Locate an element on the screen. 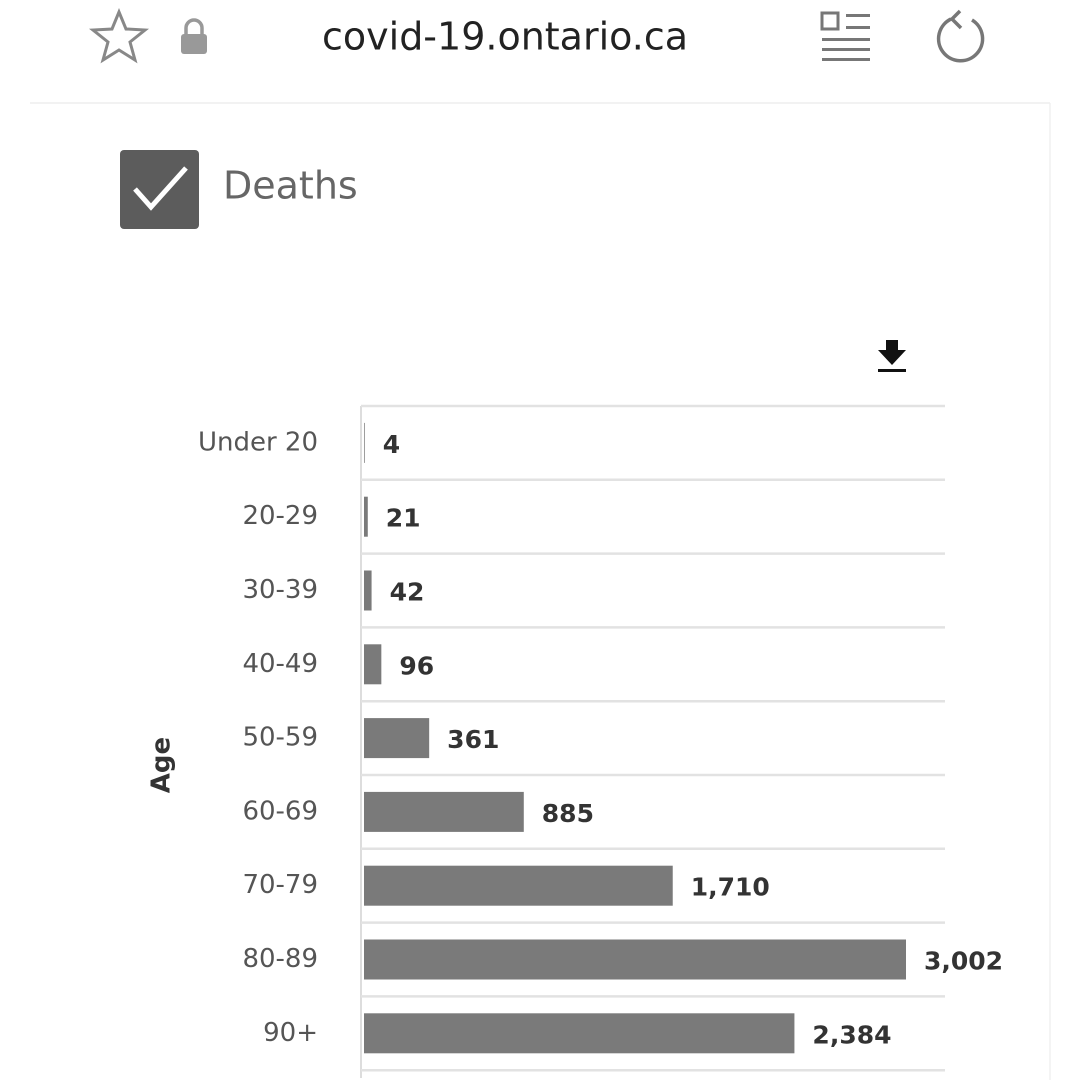 The image size is (1080, 1080). value-label: 2,384 is located at coordinates (851, 1034).